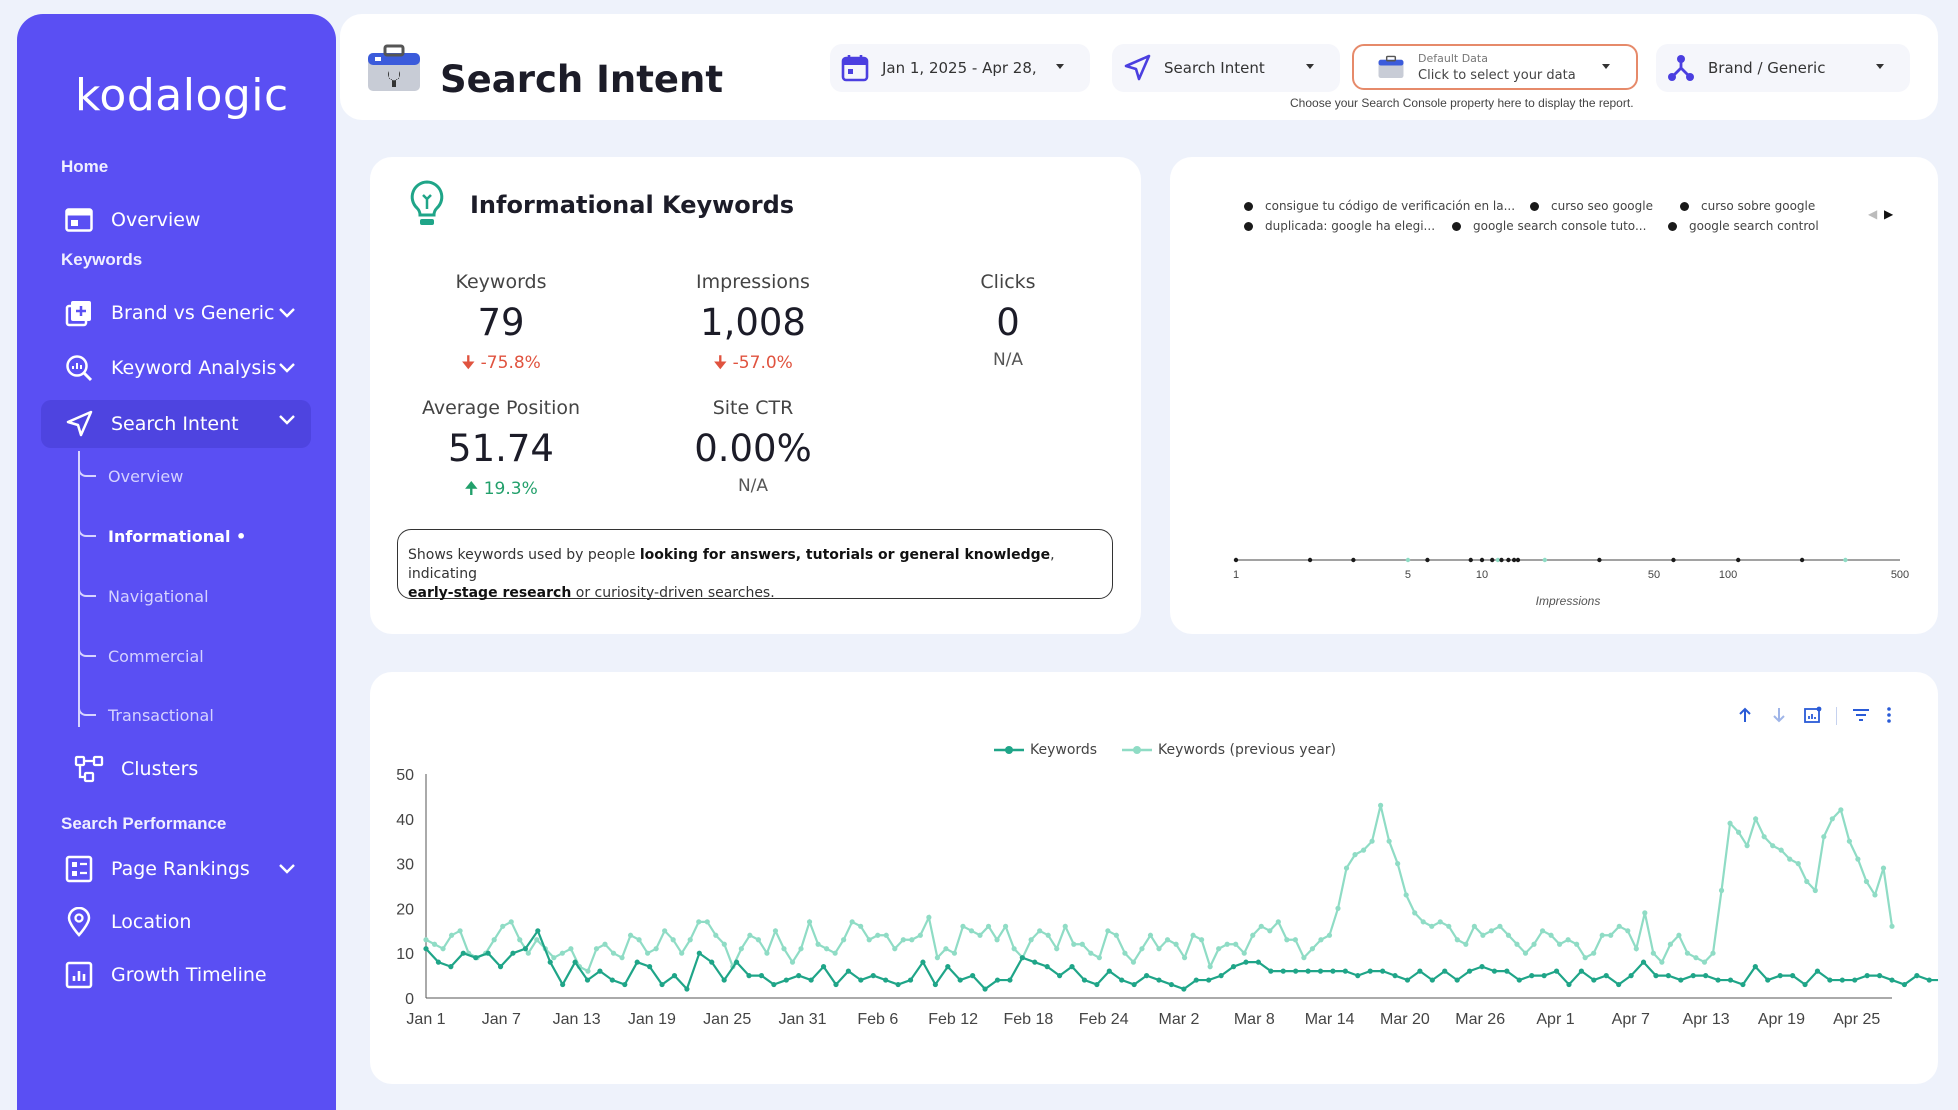 Image resolution: width=1958 pixels, height=1110 pixels. I want to click on metric-value: 0.00%, so click(753, 448).